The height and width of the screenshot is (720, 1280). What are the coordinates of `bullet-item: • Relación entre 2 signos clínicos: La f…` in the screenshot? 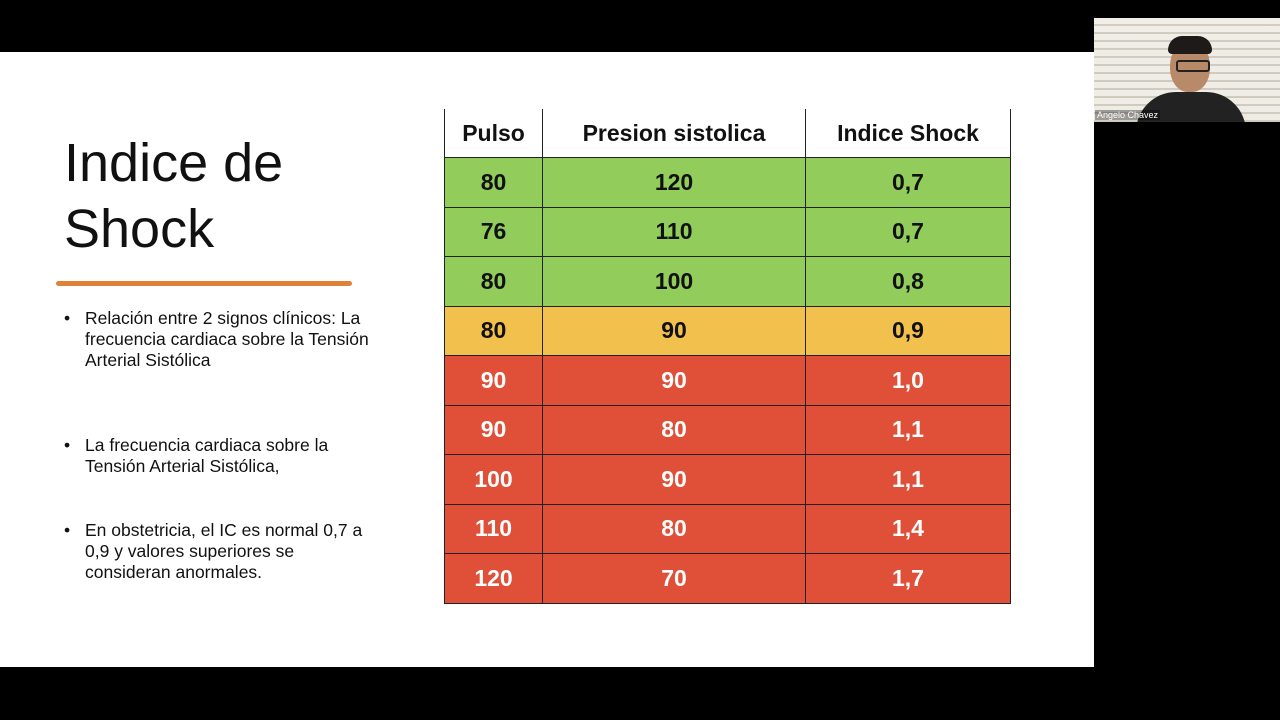 It's located at (224, 340).